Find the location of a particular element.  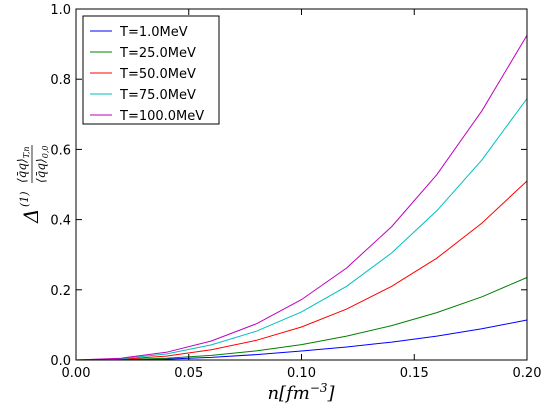

y-tick-label: 0.0 is located at coordinates (60, 361).